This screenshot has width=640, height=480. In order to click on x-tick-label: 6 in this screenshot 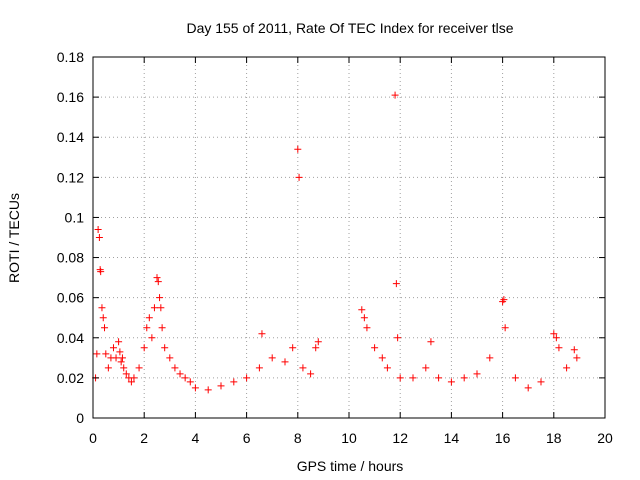, I will do `click(247, 438)`.